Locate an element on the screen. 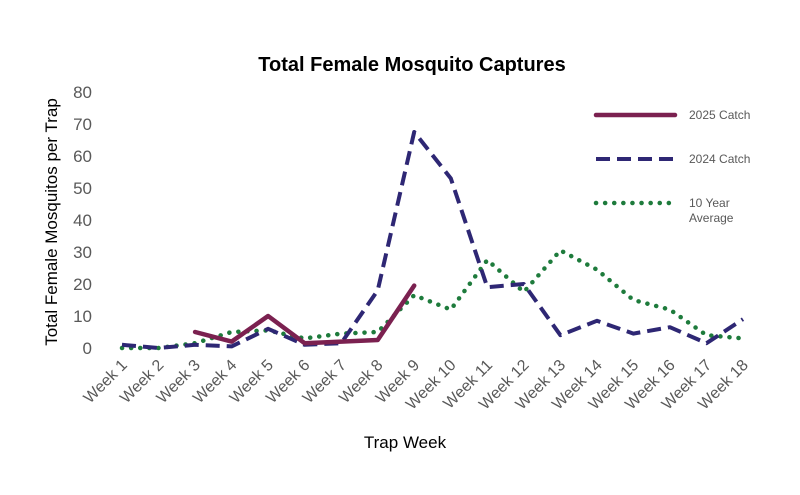 Image resolution: width=800 pixels, height=495 pixels. legend-label: Average is located at coordinates (711, 218).